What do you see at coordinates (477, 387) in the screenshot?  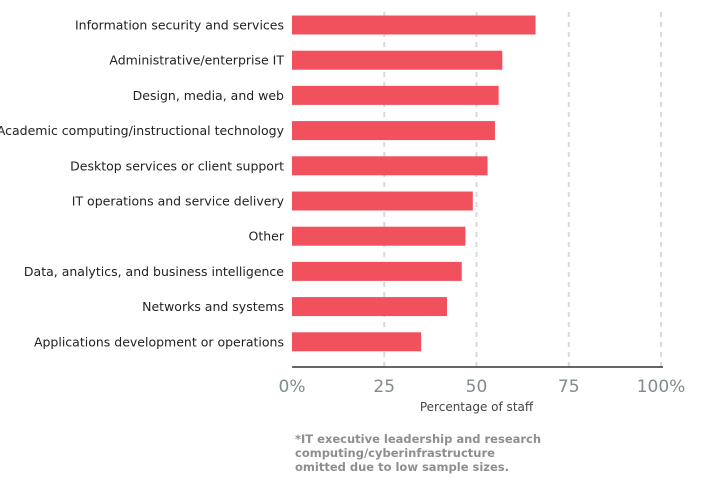 I see `x-tick-label: 50` at bounding box center [477, 387].